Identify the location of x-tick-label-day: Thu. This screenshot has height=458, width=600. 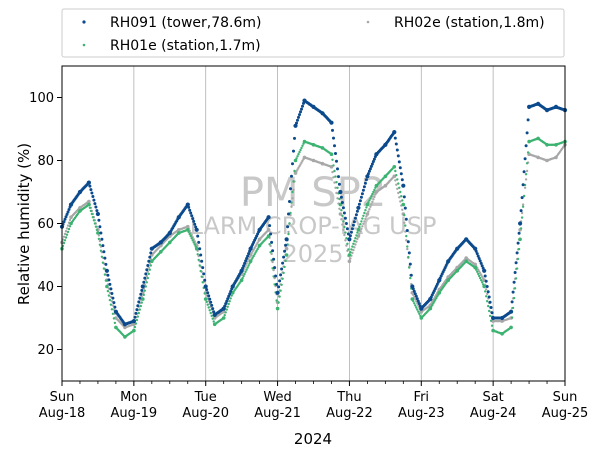
(348, 397).